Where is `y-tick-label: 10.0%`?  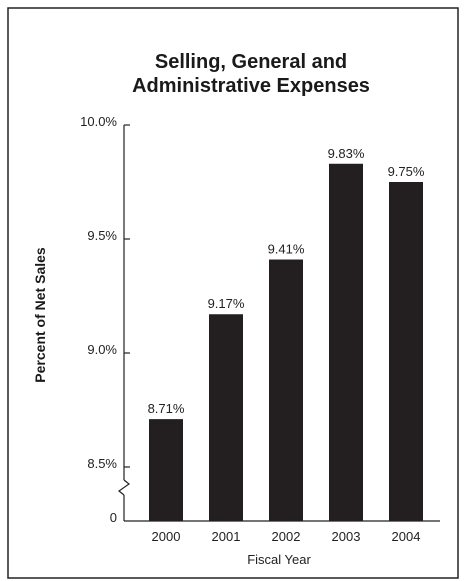 y-tick-label: 10.0% is located at coordinates (98, 121).